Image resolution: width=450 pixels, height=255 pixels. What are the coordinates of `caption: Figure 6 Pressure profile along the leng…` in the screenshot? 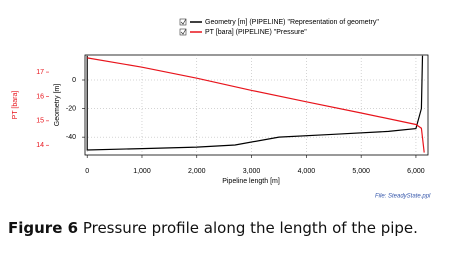 It's located at (213, 228).